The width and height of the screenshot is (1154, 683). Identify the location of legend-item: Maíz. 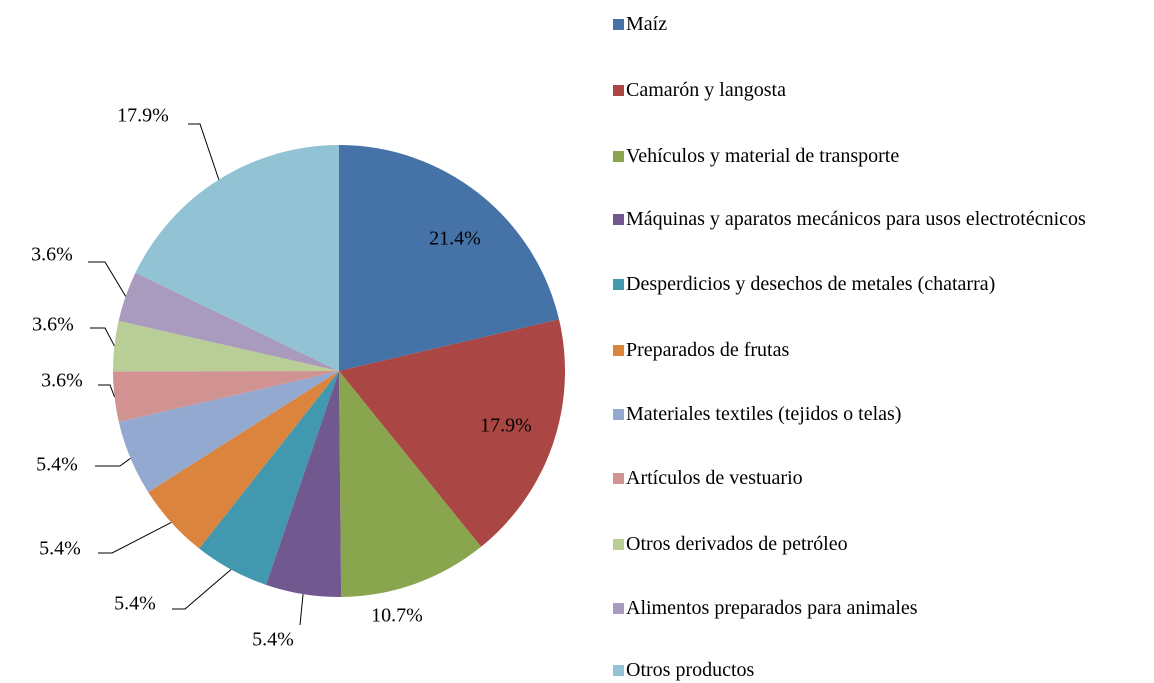
(640, 24).